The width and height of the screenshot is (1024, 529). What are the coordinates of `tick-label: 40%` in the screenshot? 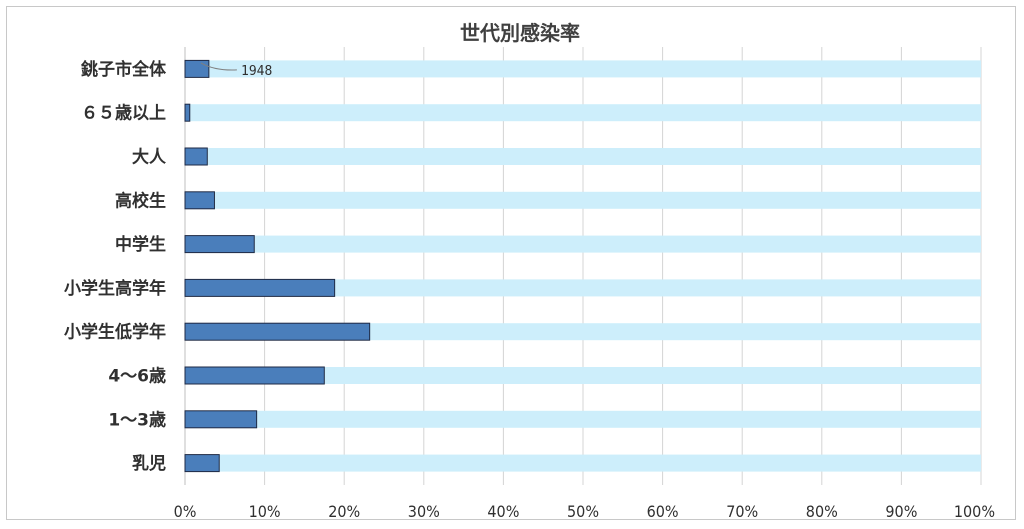 It's located at (503, 511).